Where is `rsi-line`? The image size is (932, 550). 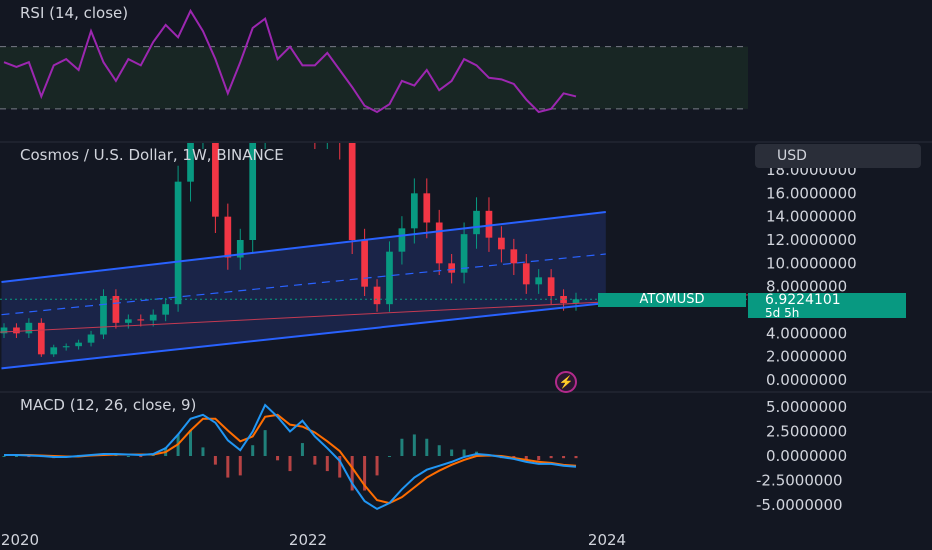 rsi-line is located at coordinates (290, 61).